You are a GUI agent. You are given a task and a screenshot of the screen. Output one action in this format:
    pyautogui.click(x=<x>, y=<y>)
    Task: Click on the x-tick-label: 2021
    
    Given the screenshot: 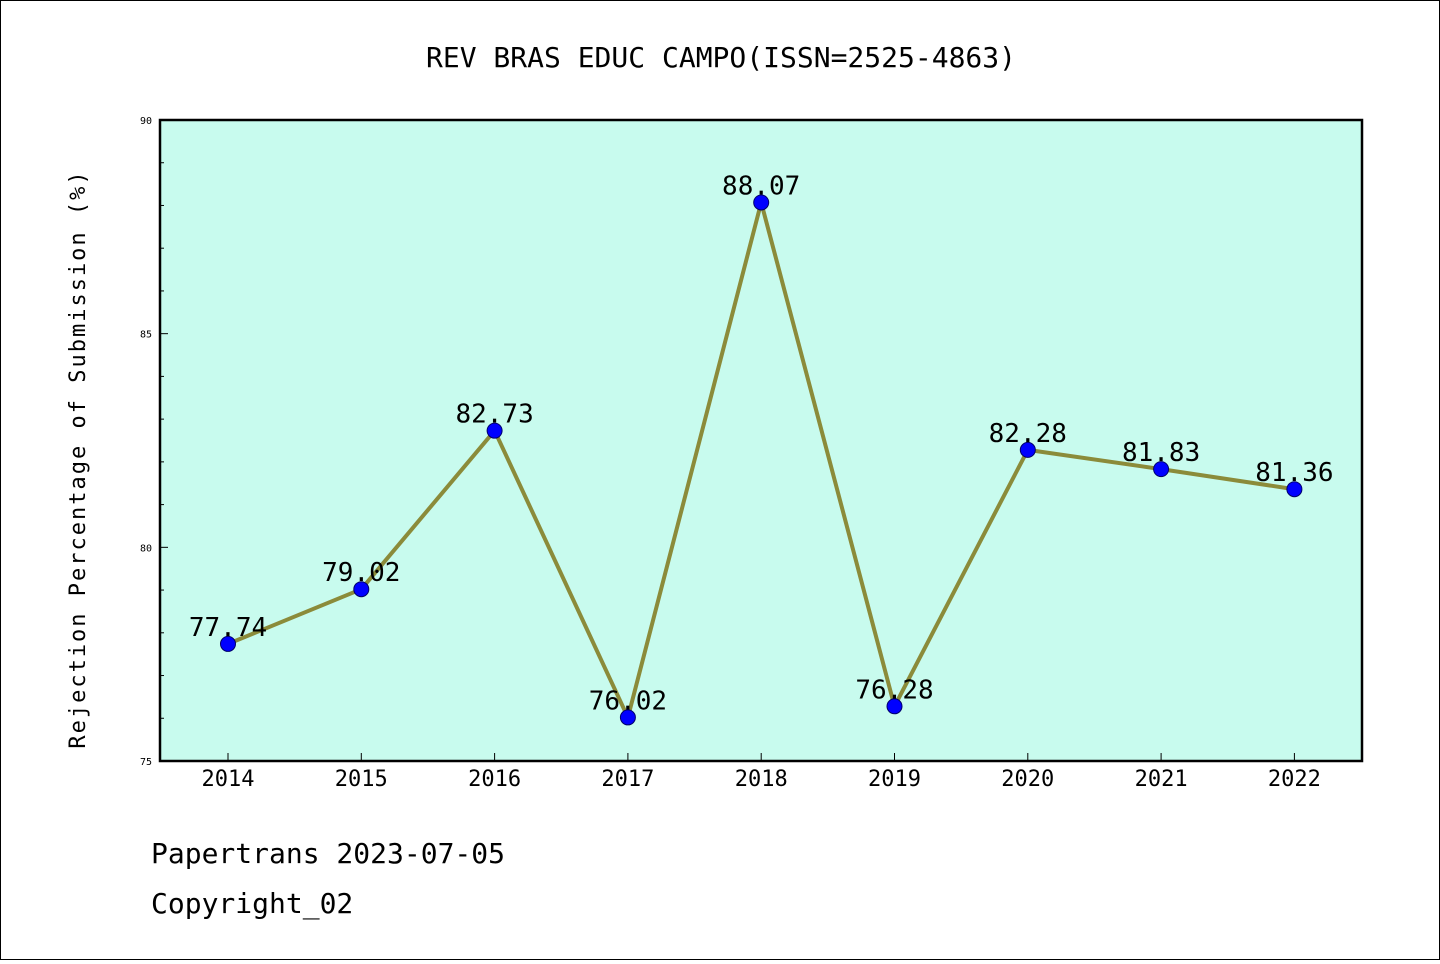 What is the action you would take?
    pyautogui.click(x=1161, y=779)
    